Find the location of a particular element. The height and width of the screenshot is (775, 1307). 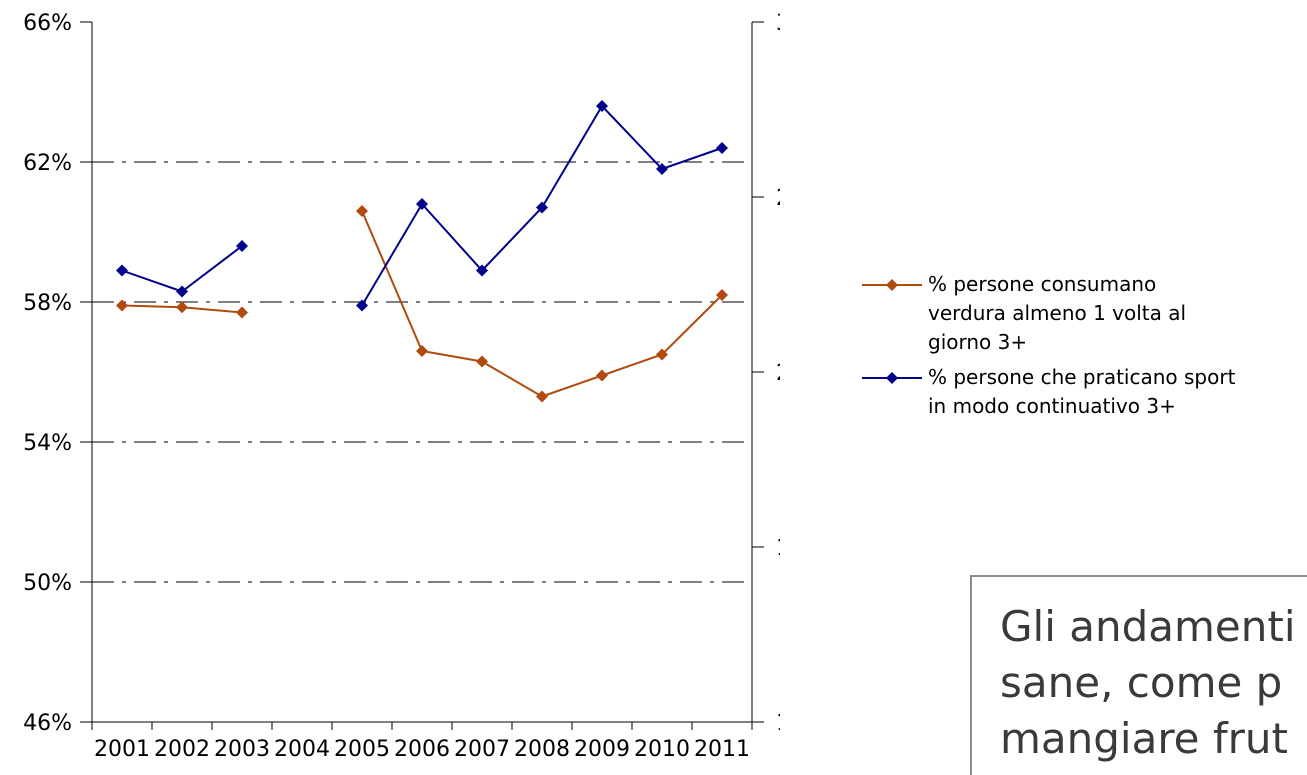

x-tick-label: 2010 is located at coordinates (662, 749).